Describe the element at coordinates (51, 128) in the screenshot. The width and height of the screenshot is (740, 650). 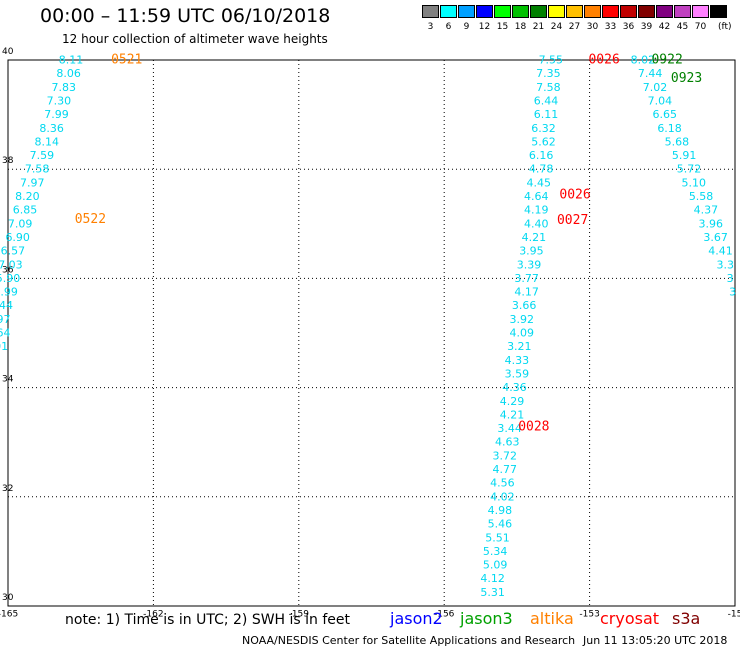
I see `wave-height-value: 8.36` at that location.